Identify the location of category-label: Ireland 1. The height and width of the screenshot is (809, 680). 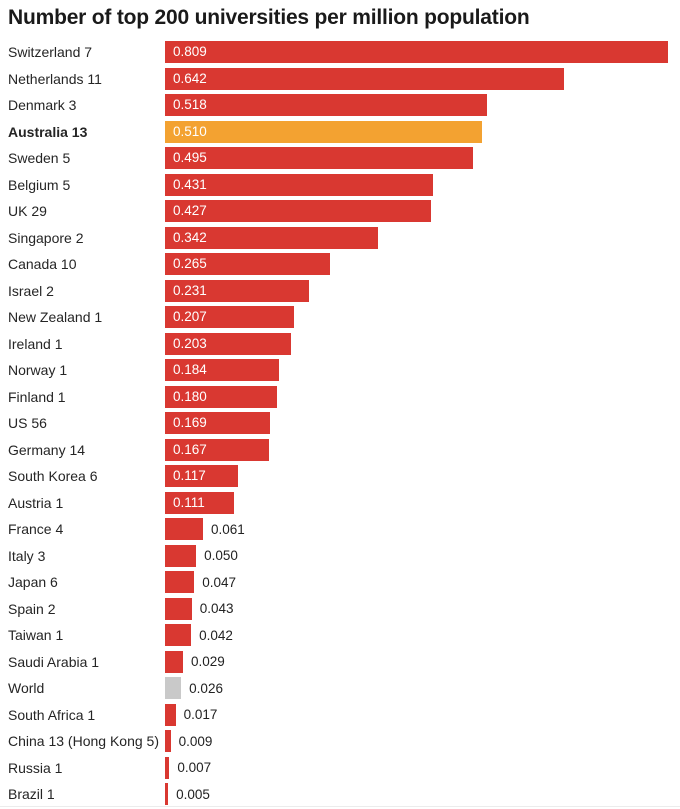
(35, 343).